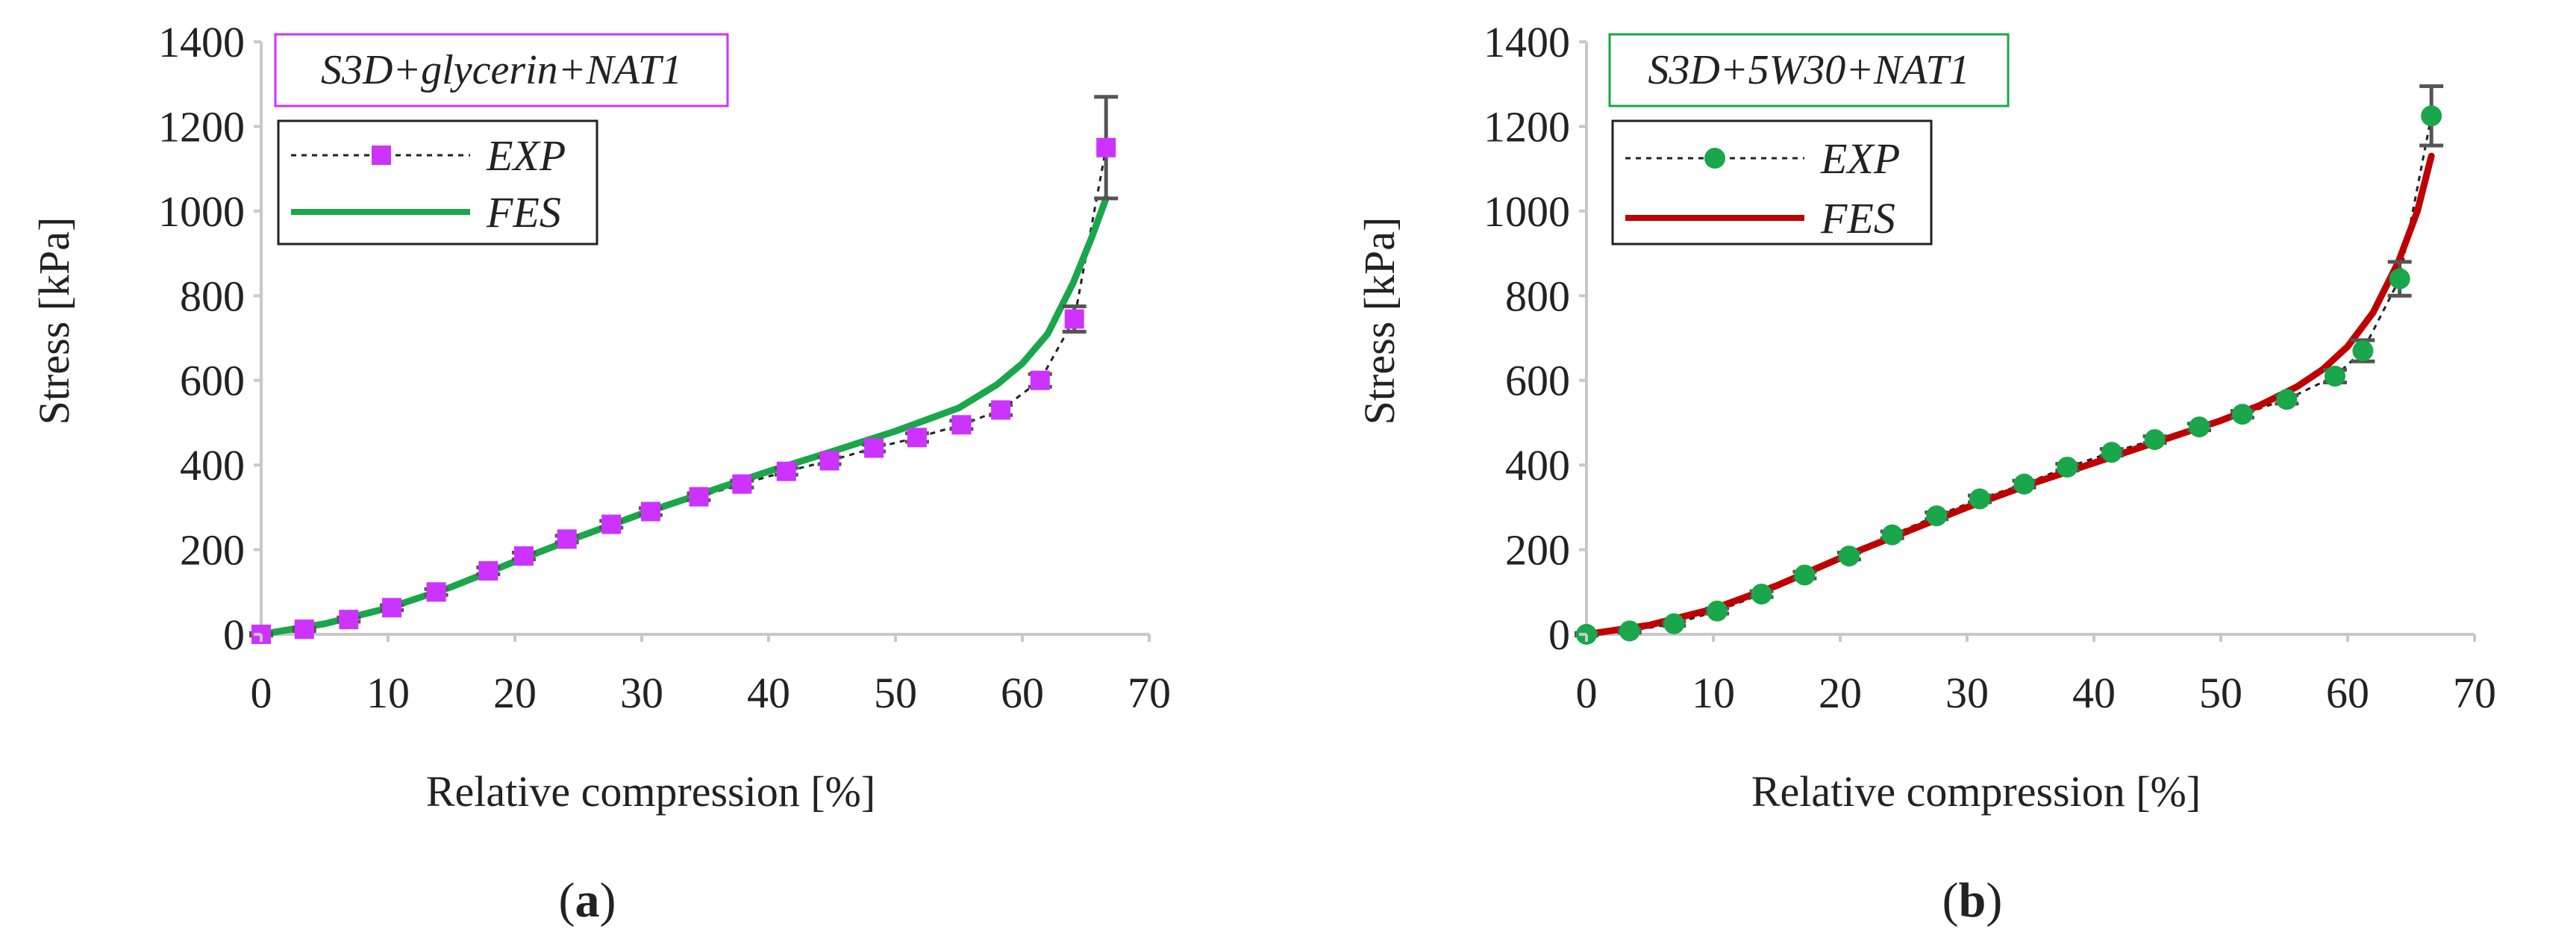 Image resolution: width=2576 pixels, height=950 pixels. I want to click on chart-title: S3D+glycerin+NAT1, so click(501, 70).